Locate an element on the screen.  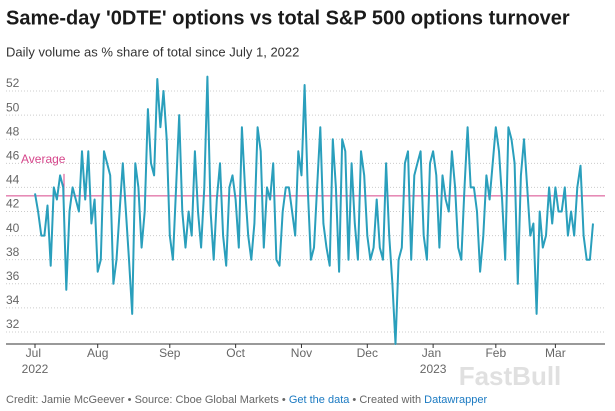
source: Source: Cboe Global Markets is located at coordinates (207, 400).